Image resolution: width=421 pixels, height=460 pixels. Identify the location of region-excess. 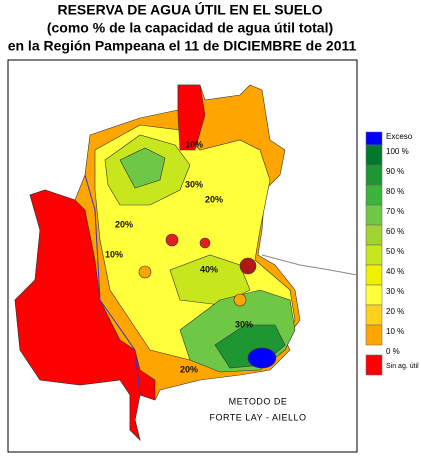
(262, 358).